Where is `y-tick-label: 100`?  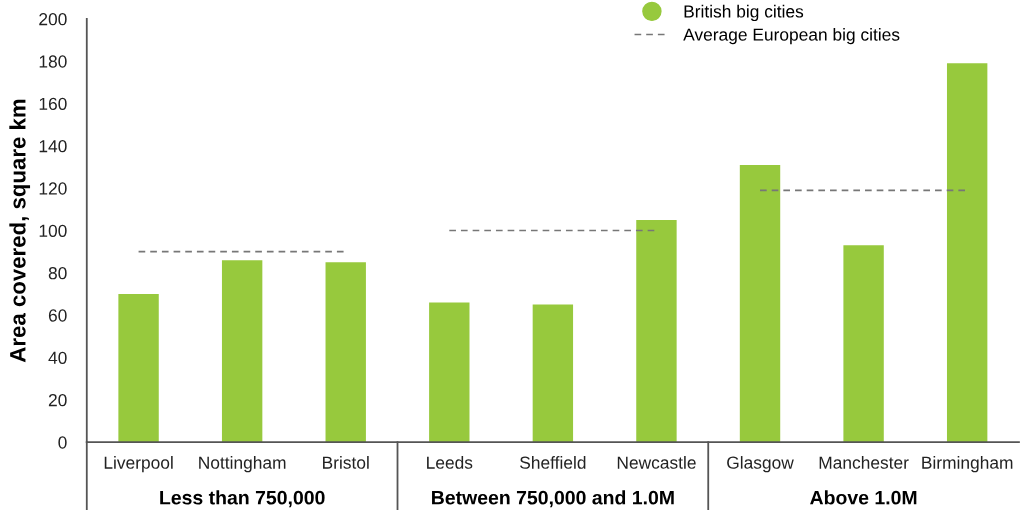
y-tick-label: 100 is located at coordinates (53, 230).